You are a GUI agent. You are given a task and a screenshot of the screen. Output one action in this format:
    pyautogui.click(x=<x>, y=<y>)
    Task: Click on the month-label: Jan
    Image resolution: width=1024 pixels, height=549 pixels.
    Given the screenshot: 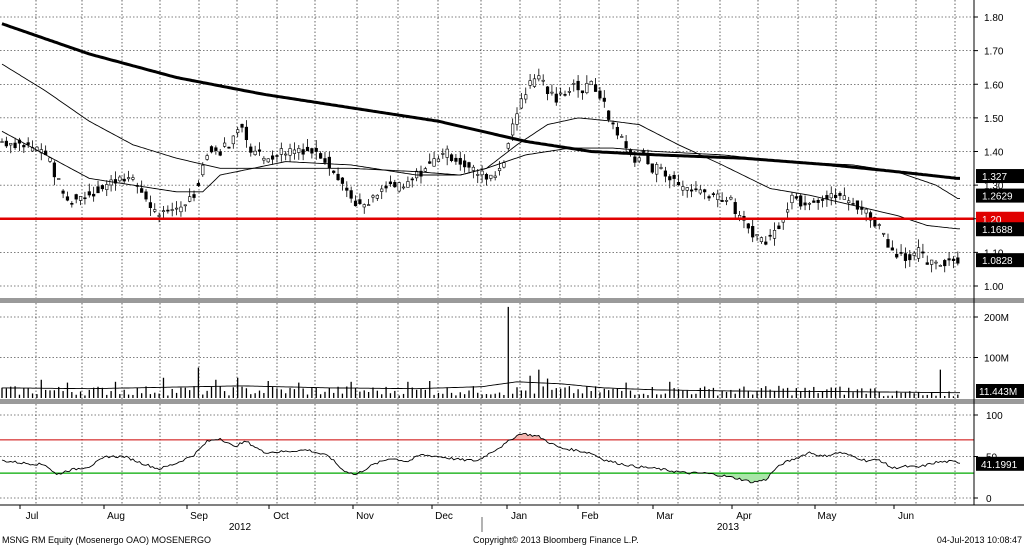 What is the action you would take?
    pyautogui.click(x=519, y=516)
    